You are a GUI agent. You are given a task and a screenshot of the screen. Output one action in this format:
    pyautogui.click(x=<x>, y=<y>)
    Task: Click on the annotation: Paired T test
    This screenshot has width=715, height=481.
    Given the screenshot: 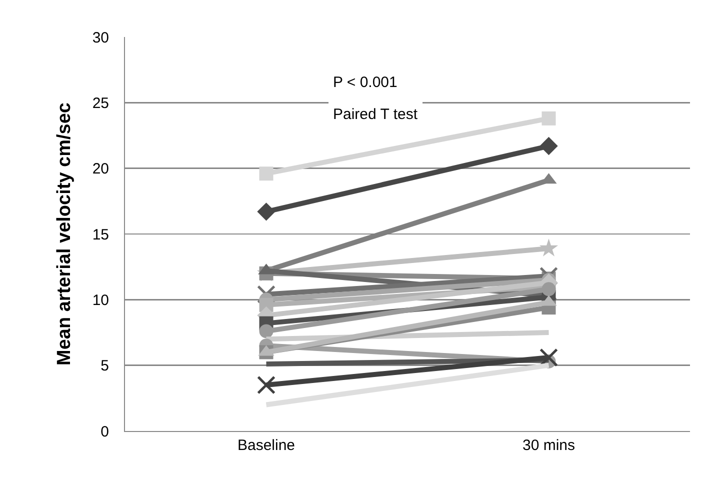 What is the action you would take?
    pyautogui.click(x=375, y=114)
    